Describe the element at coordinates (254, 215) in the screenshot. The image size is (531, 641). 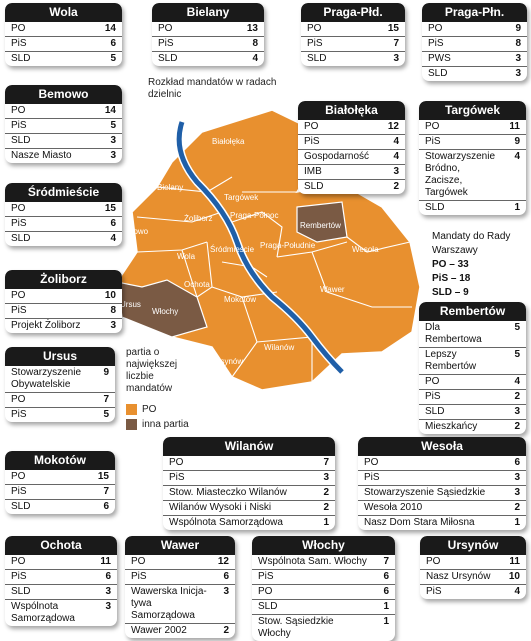
I see `map-label: Praga-Północ` at that location.